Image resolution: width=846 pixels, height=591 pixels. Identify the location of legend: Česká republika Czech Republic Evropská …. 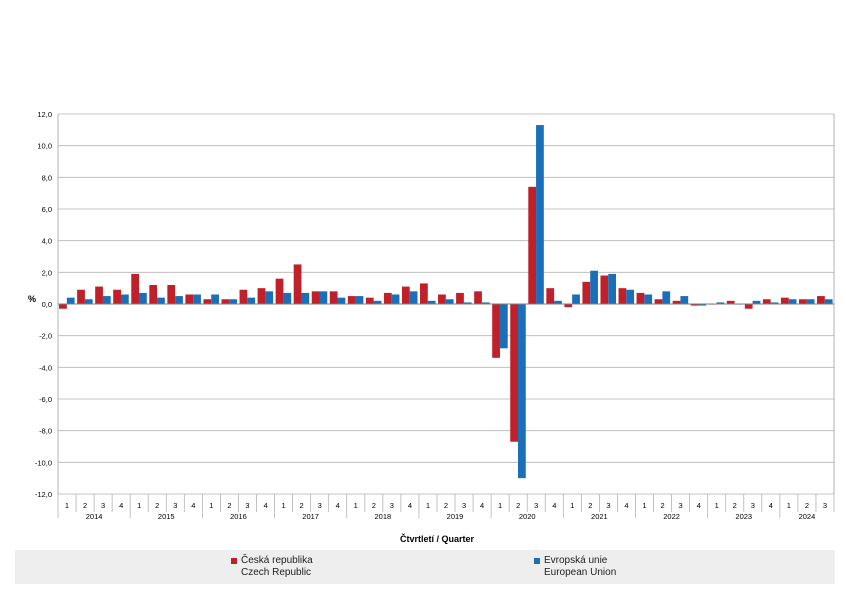
(425, 567).